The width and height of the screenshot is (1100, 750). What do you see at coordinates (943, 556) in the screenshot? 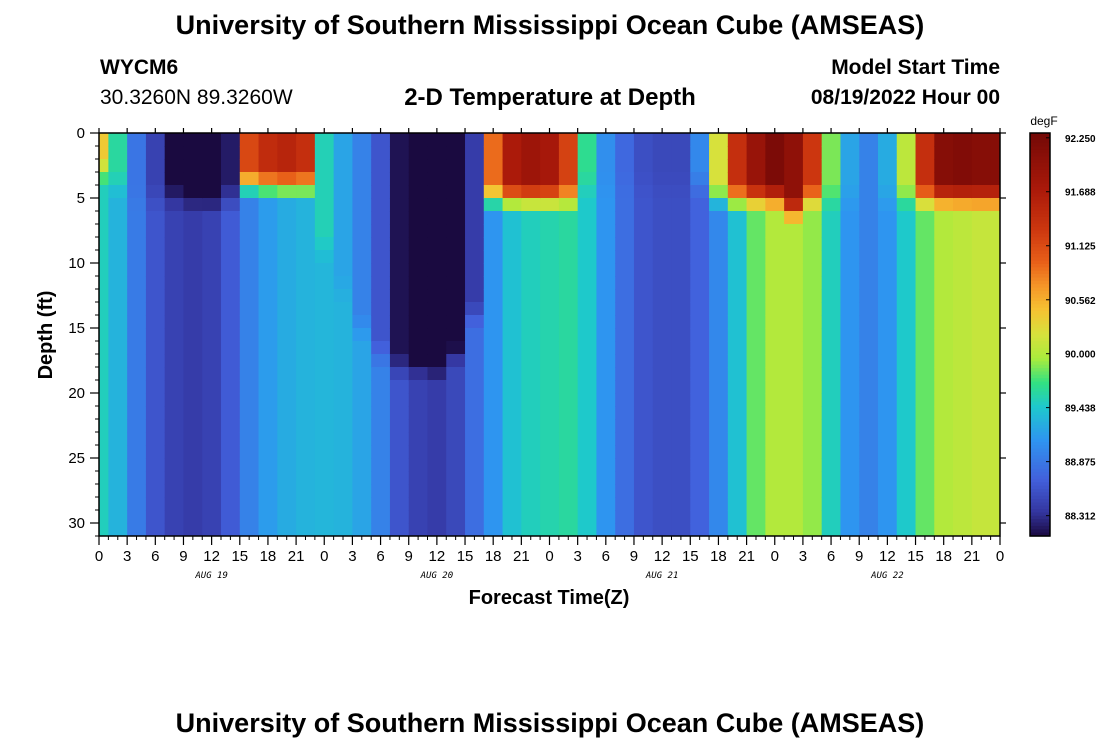
I see `x-tick-label: 18` at bounding box center [943, 556].